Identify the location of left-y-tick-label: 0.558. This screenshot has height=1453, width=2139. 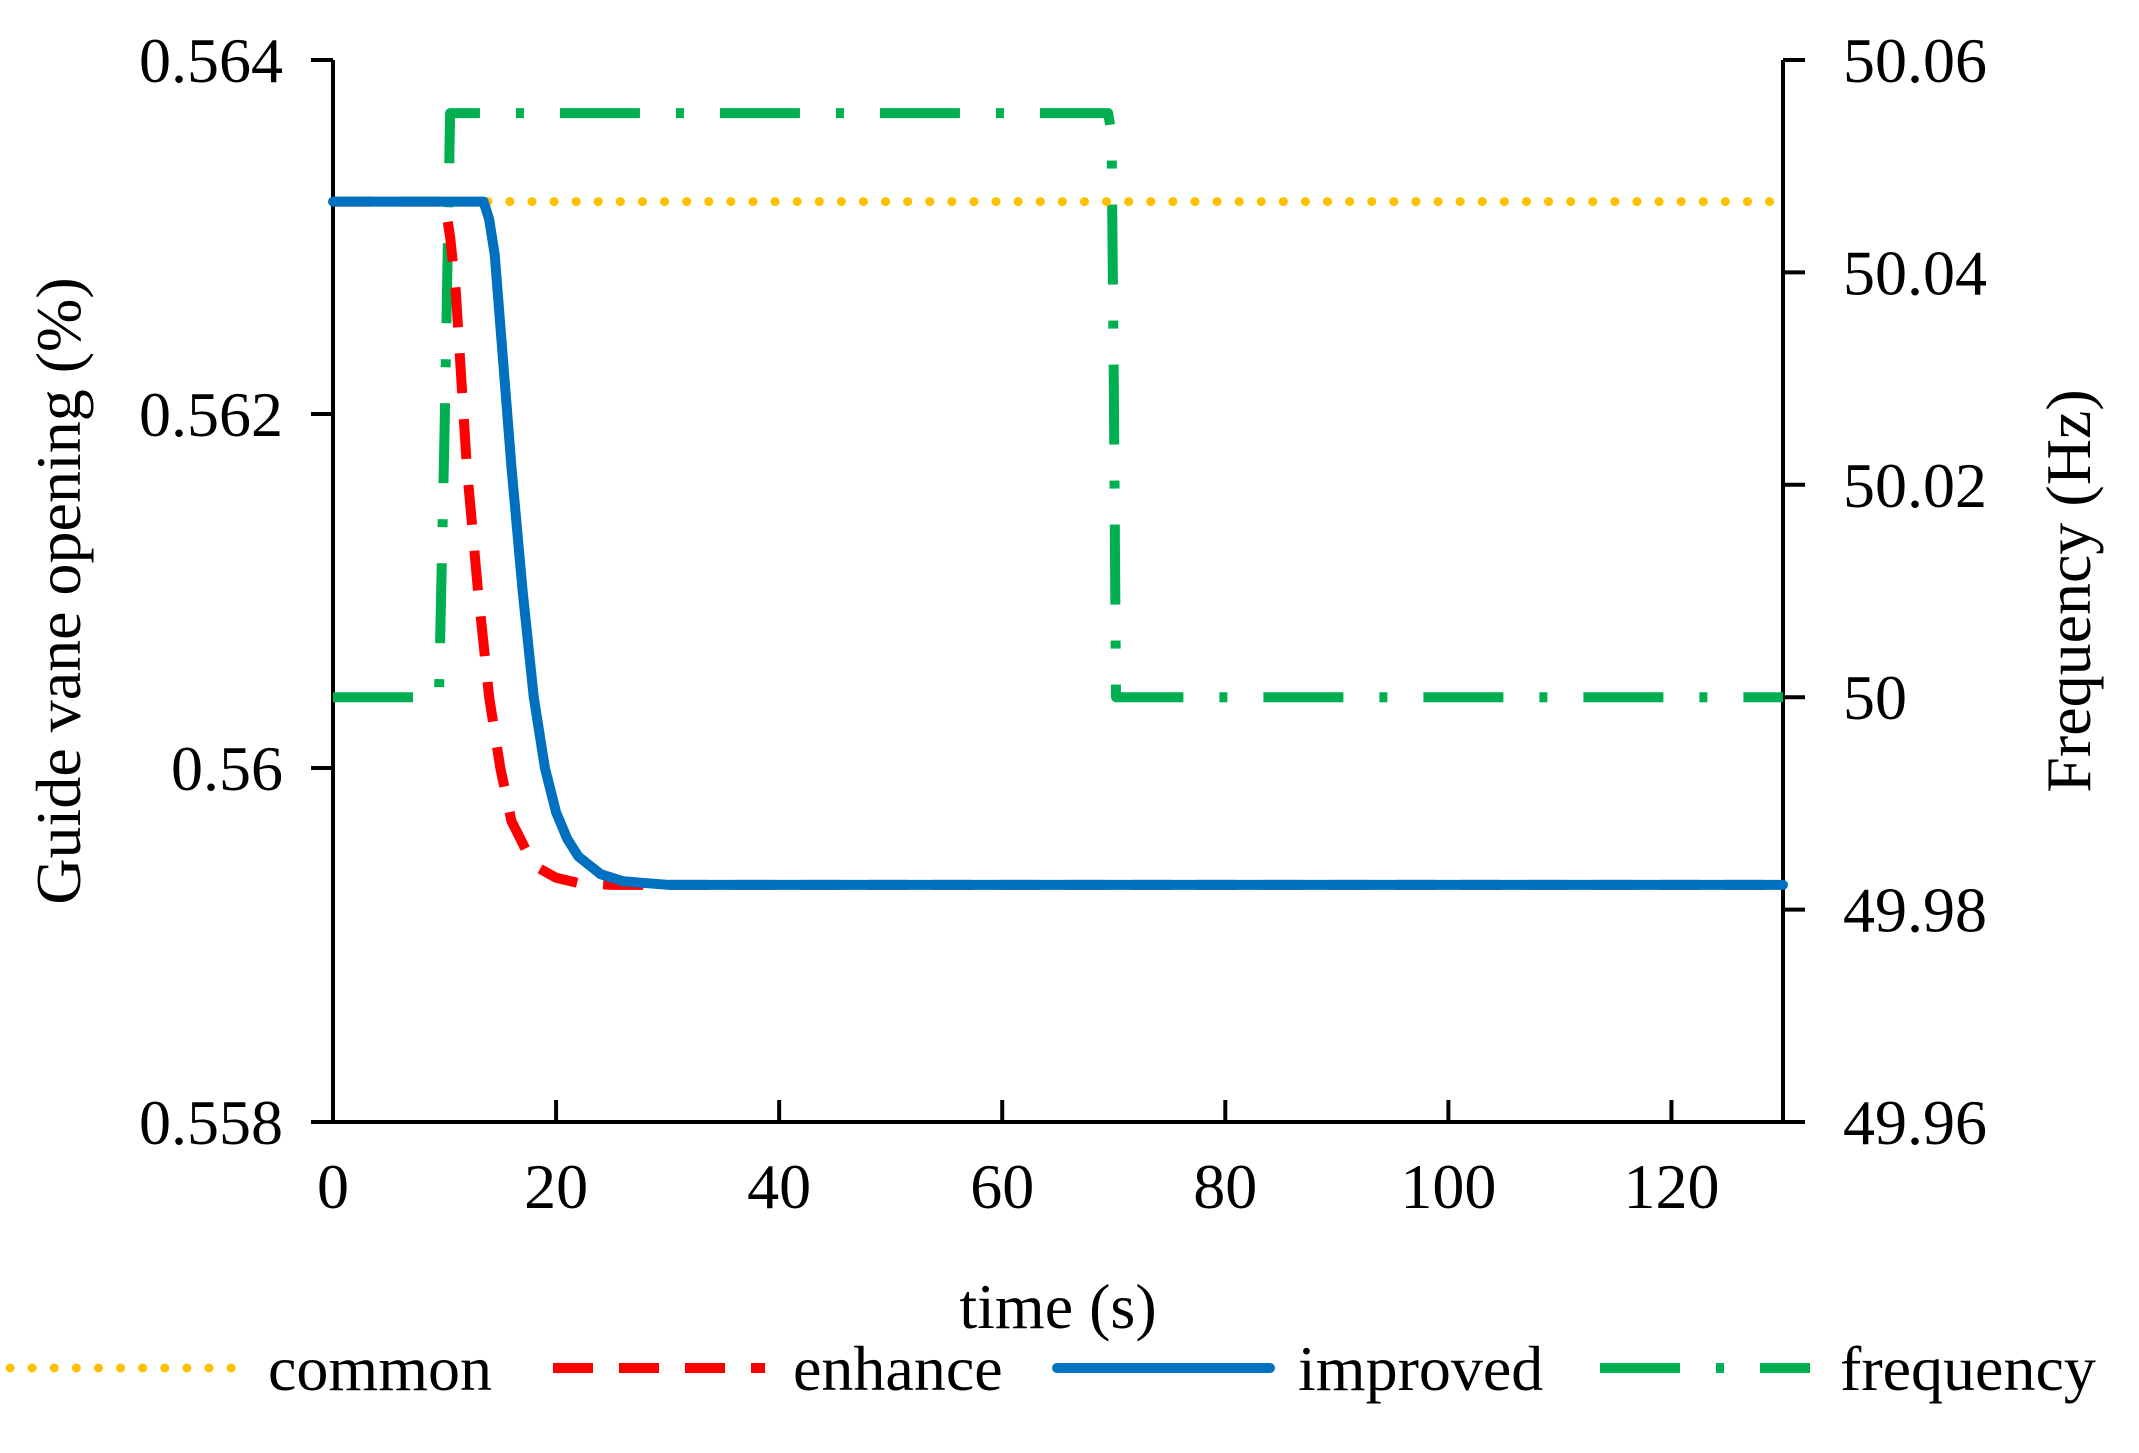
(211, 1122).